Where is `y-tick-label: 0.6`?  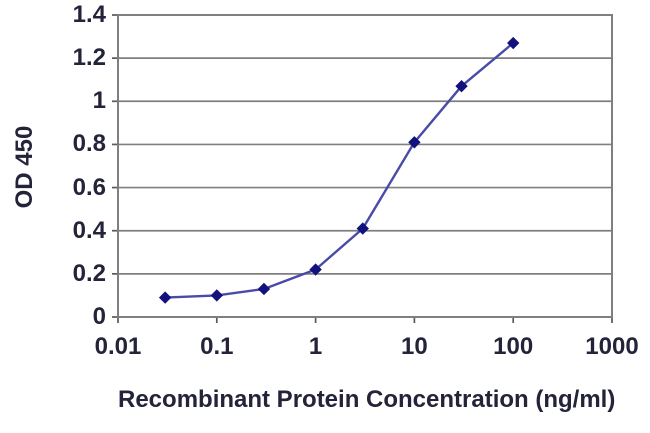 y-tick-label: 0.6 is located at coordinates (89, 187).